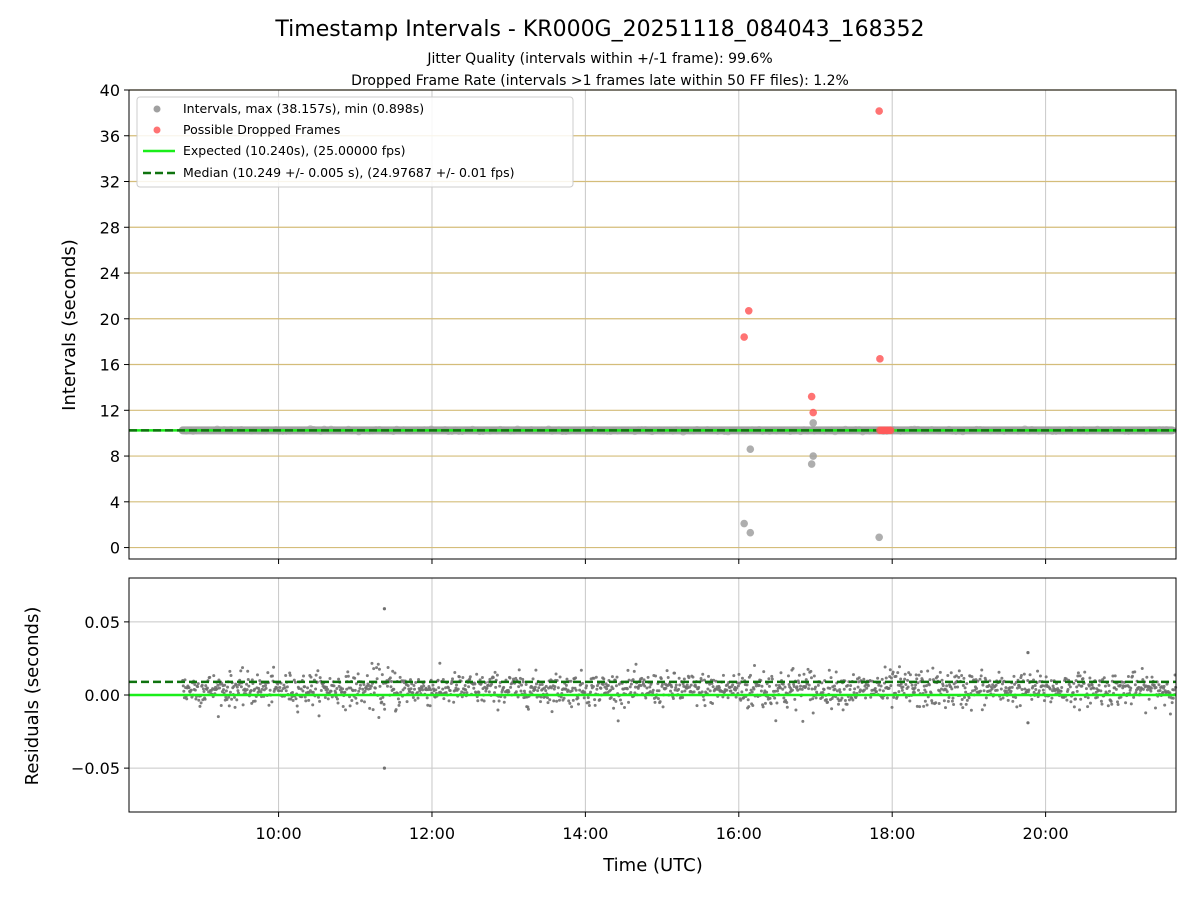 This screenshot has width=1200, height=900. I want to click on residuals-x-tick-label: 12:00, so click(432, 833).